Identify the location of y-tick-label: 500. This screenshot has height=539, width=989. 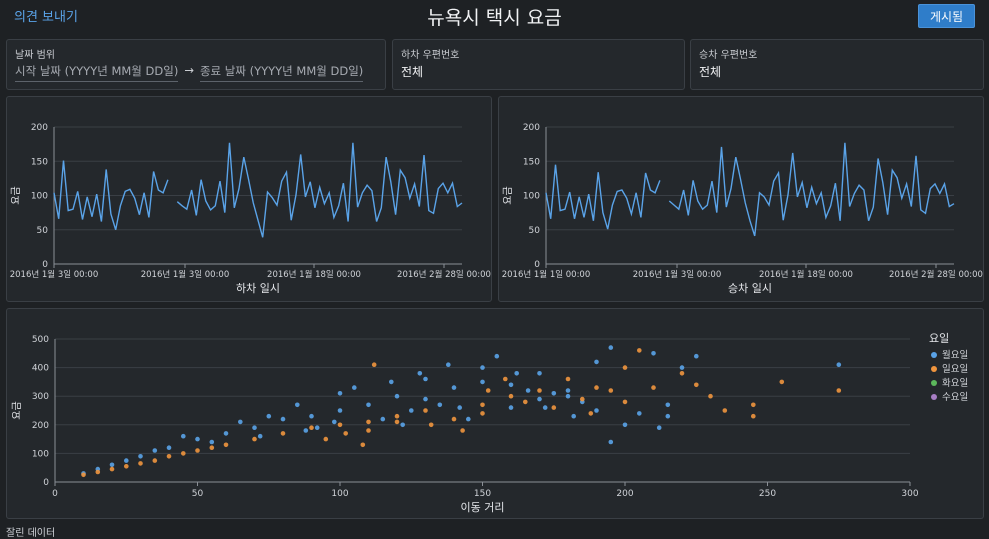
(40, 340).